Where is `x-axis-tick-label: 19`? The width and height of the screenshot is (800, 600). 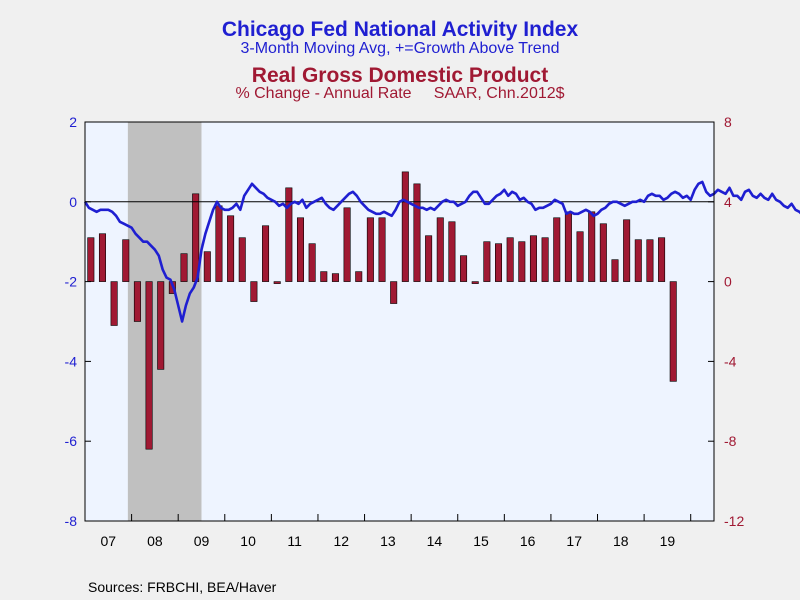
x-axis-tick-label: 19 is located at coordinates (668, 541).